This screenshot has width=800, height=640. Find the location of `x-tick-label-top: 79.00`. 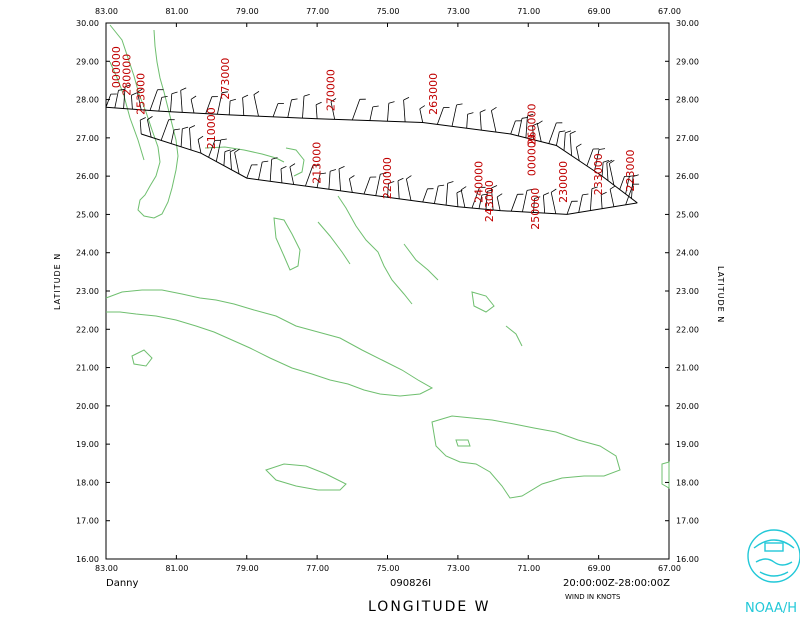

x-tick-label-top: 79.00 is located at coordinates (247, 11).